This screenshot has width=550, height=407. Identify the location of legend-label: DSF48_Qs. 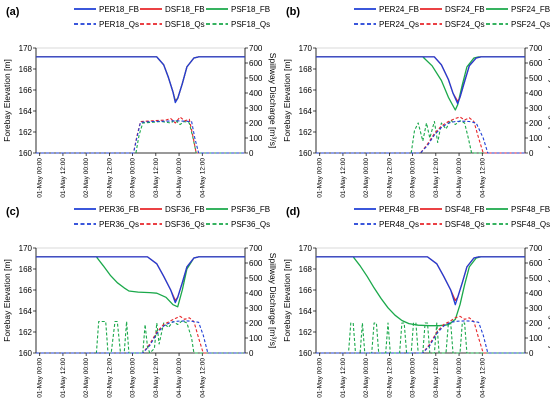
(465, 224).